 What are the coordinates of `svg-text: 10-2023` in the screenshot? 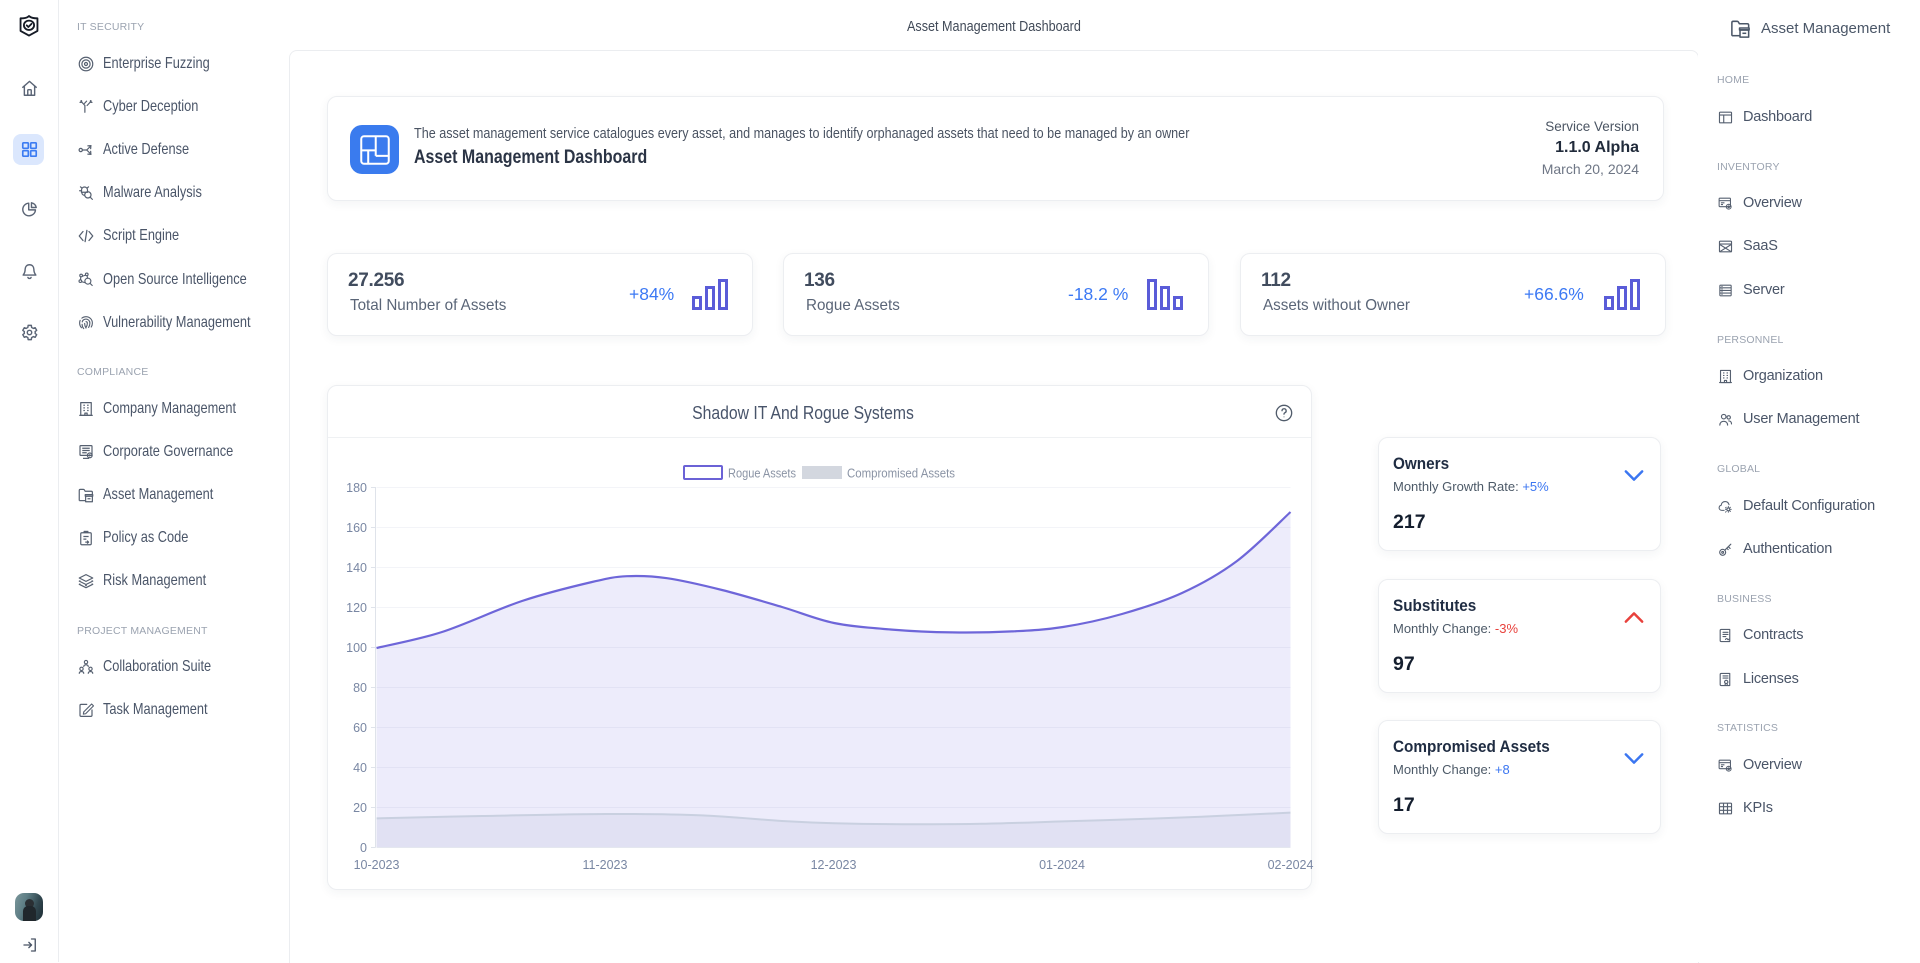 It's located at (377, 865).